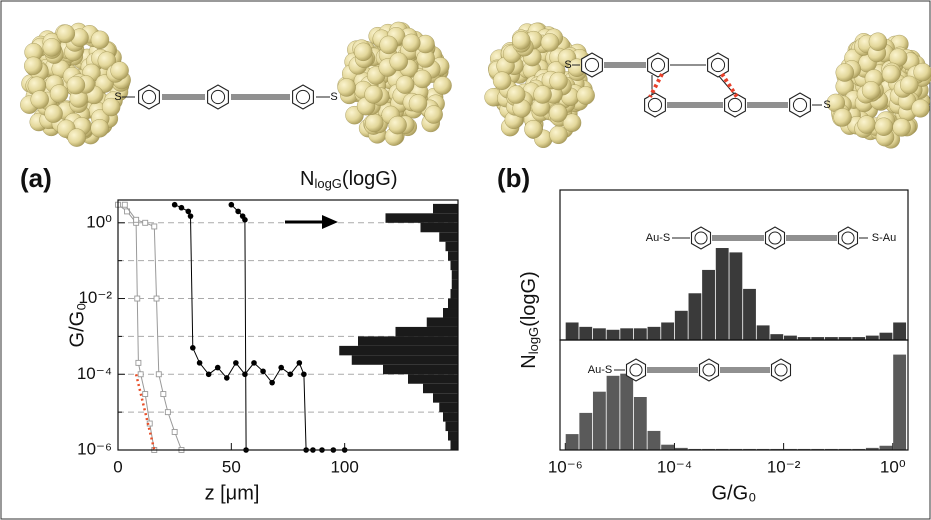  What do you see at coordinates (99, 221) in the screenshot?
I see `y-tick-label: 10⁰` at bounding box center [99, 221].